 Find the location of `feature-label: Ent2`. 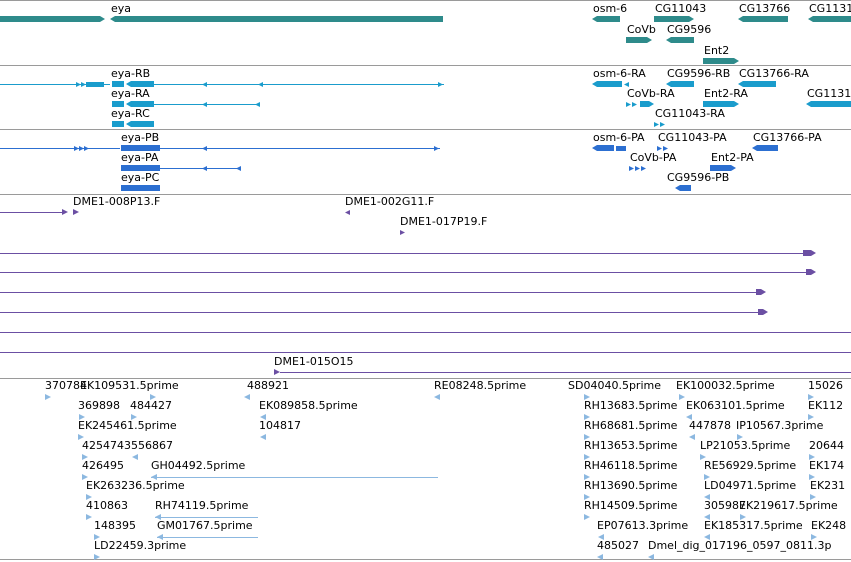

feature-label: Ent2 is located at coordinates (717, 50).